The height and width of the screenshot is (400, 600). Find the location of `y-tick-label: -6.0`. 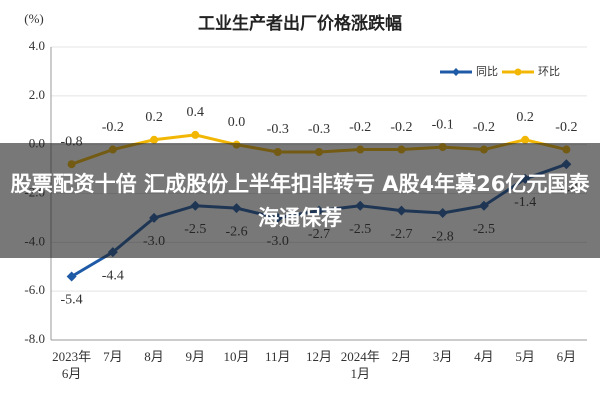

y-tick-label: -6.0 is located at coordinates (34, 289).